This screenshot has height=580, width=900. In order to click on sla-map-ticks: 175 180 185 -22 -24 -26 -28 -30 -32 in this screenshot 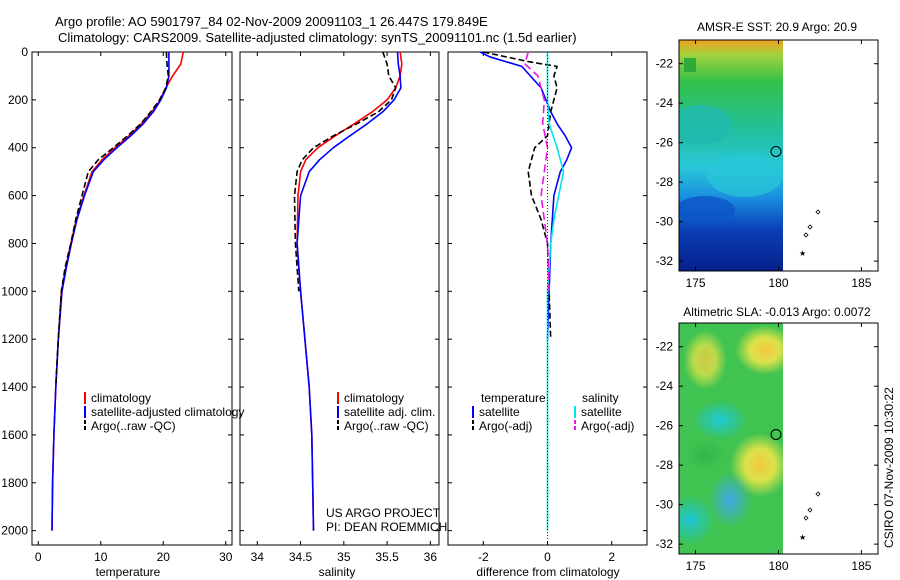, I will do `click(767, 448)`.